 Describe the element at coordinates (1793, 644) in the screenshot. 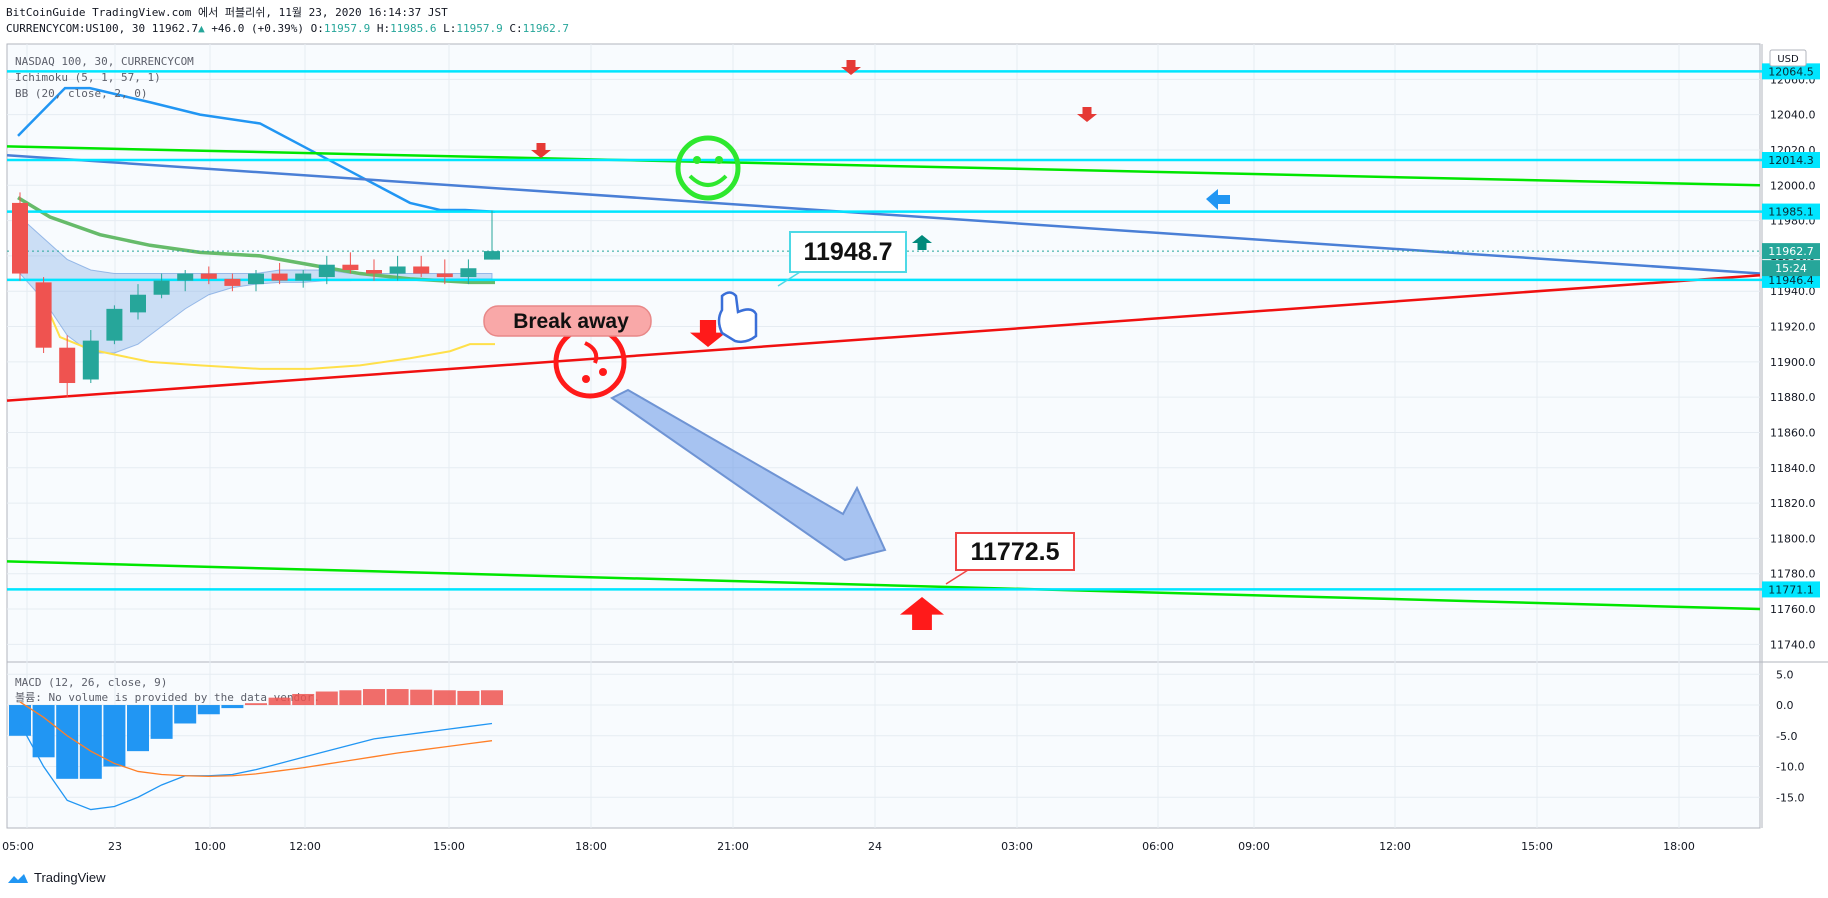

I see `price-tick-label: 11740.0` at that location.